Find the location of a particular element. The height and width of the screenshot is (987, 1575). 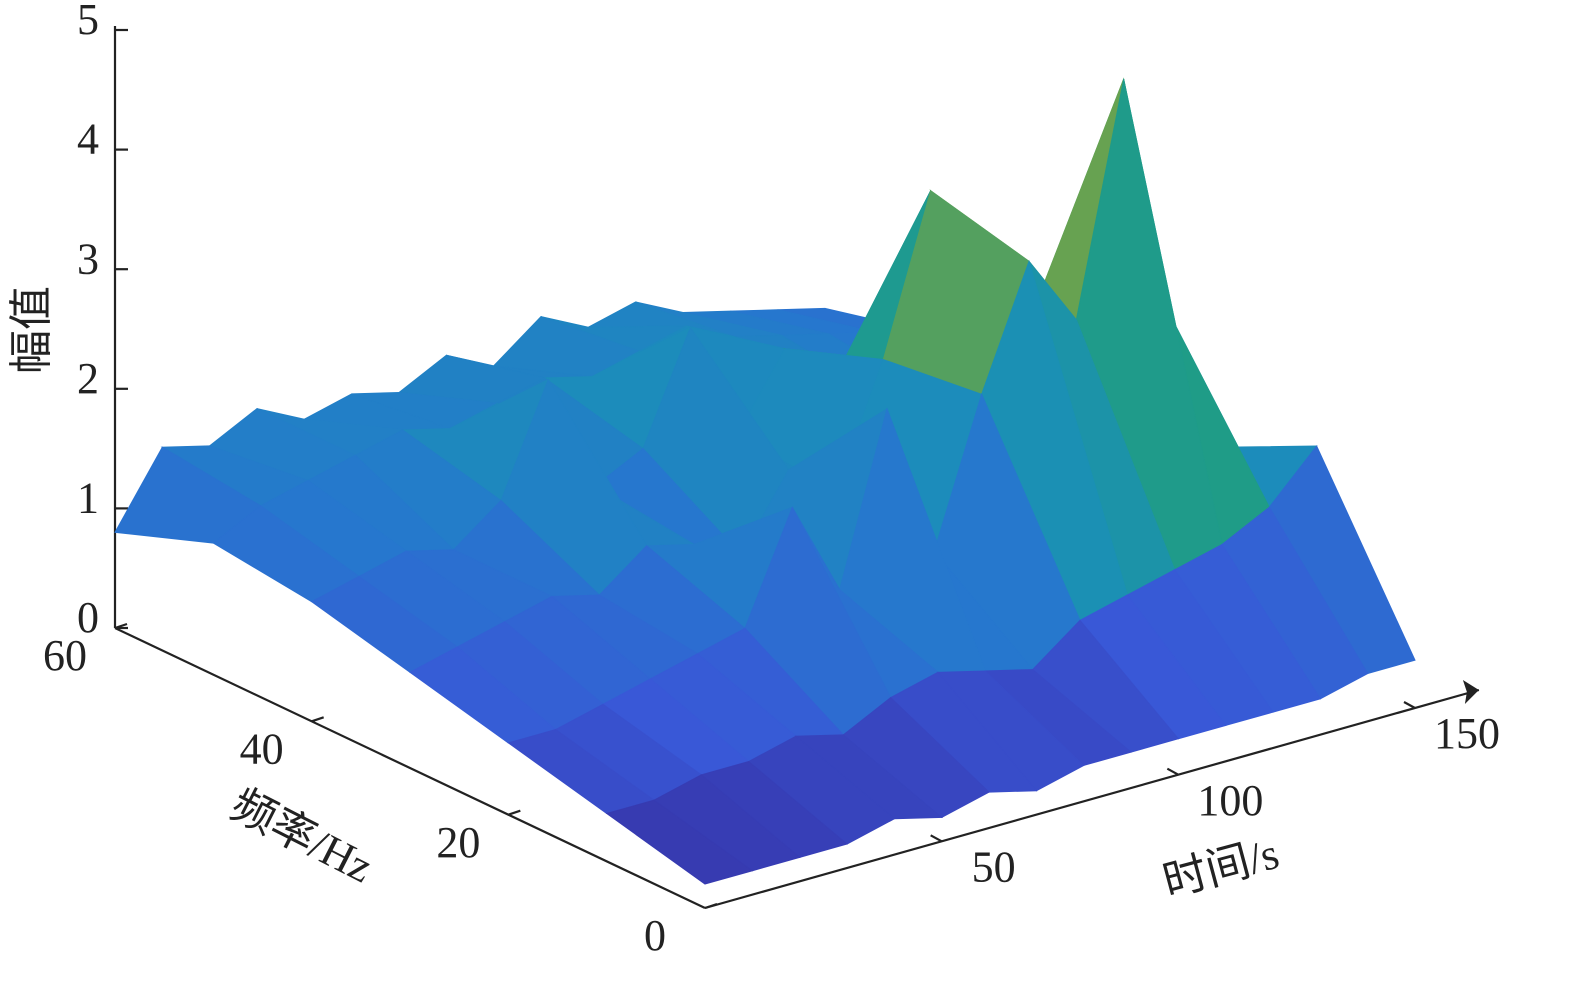

x-tick-label: 50 is located at coordinates (994, 866).